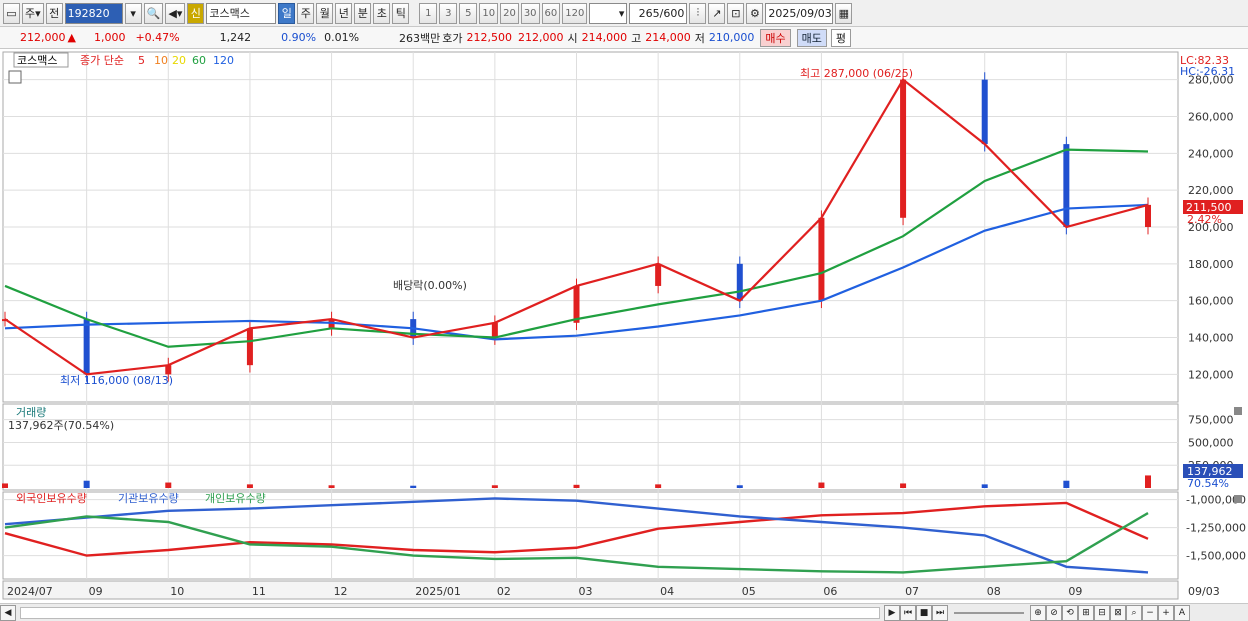 The width and height of the screenshot is (1248, 621). I want to click on gear-icon: ⚙, so click(755, 13).